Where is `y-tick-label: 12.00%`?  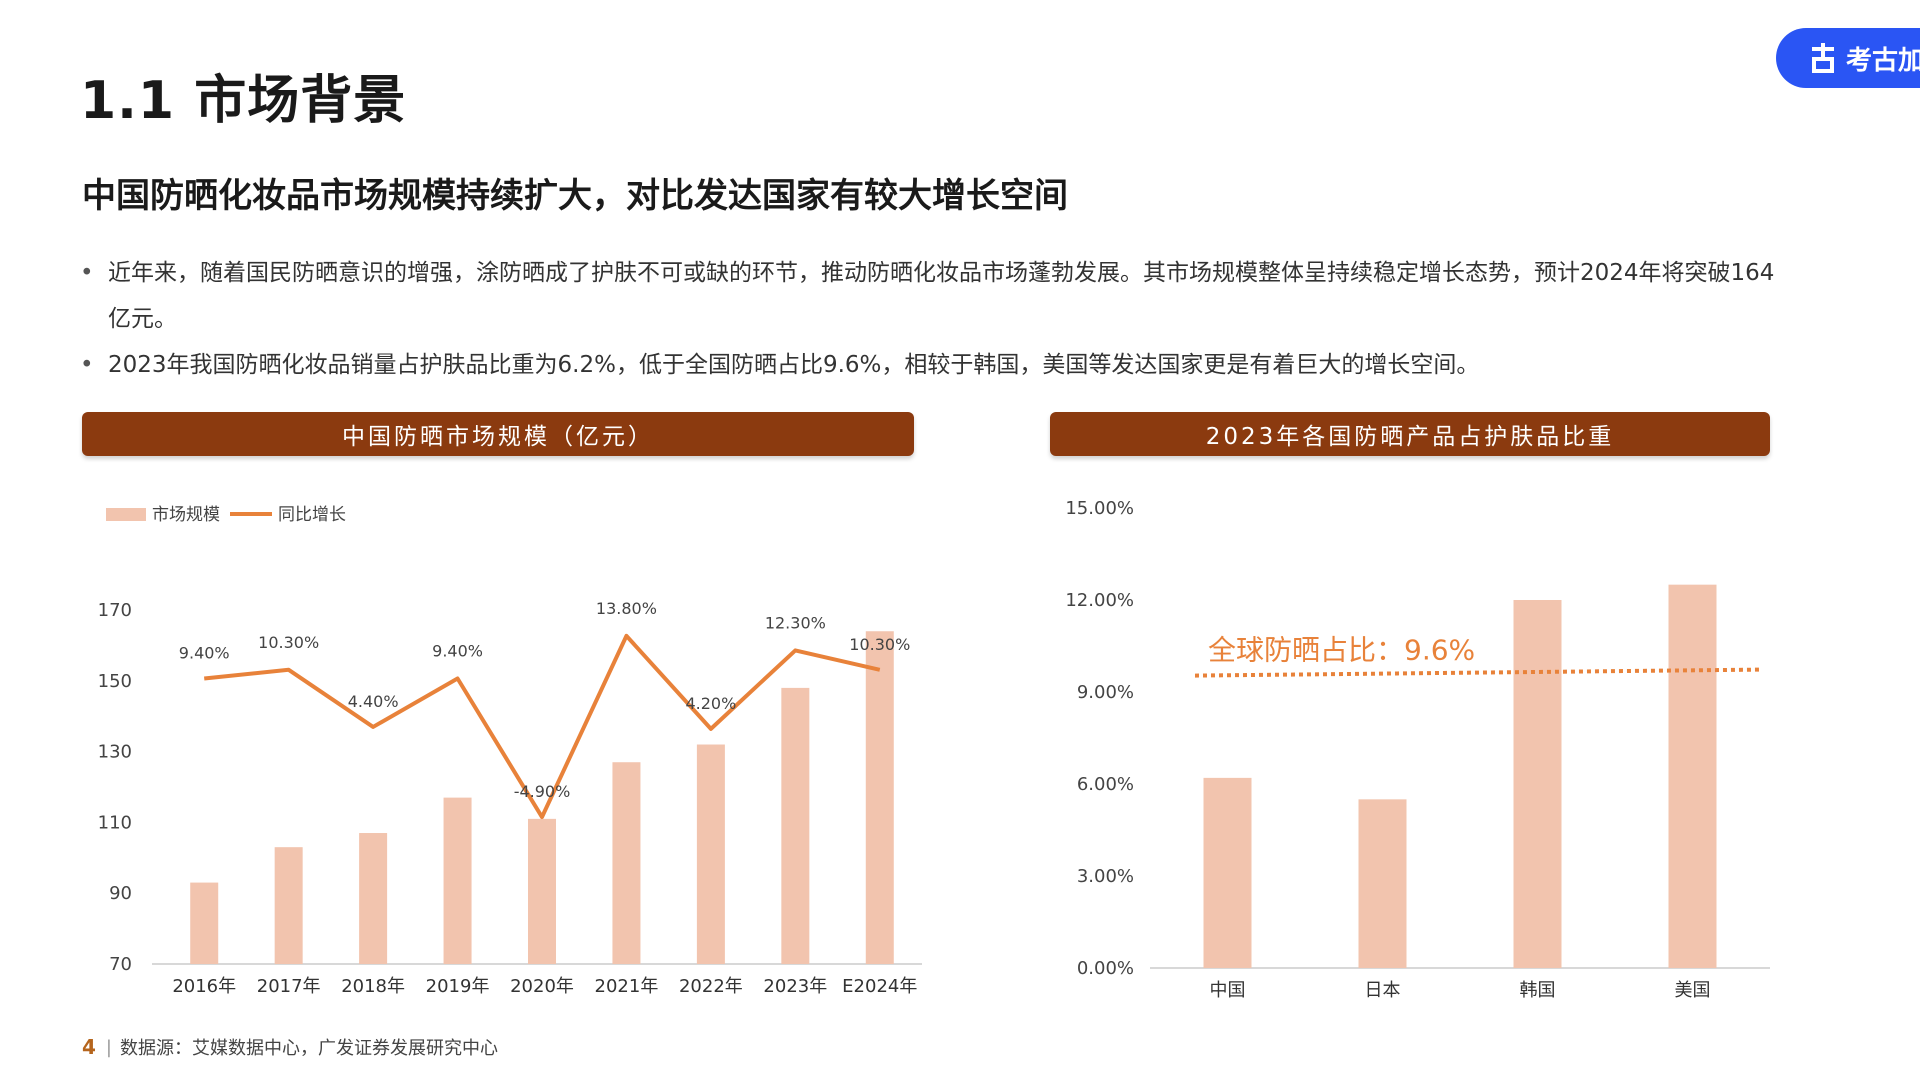
y-tick-label: 12.00% is located at coordinates (1099, 600).